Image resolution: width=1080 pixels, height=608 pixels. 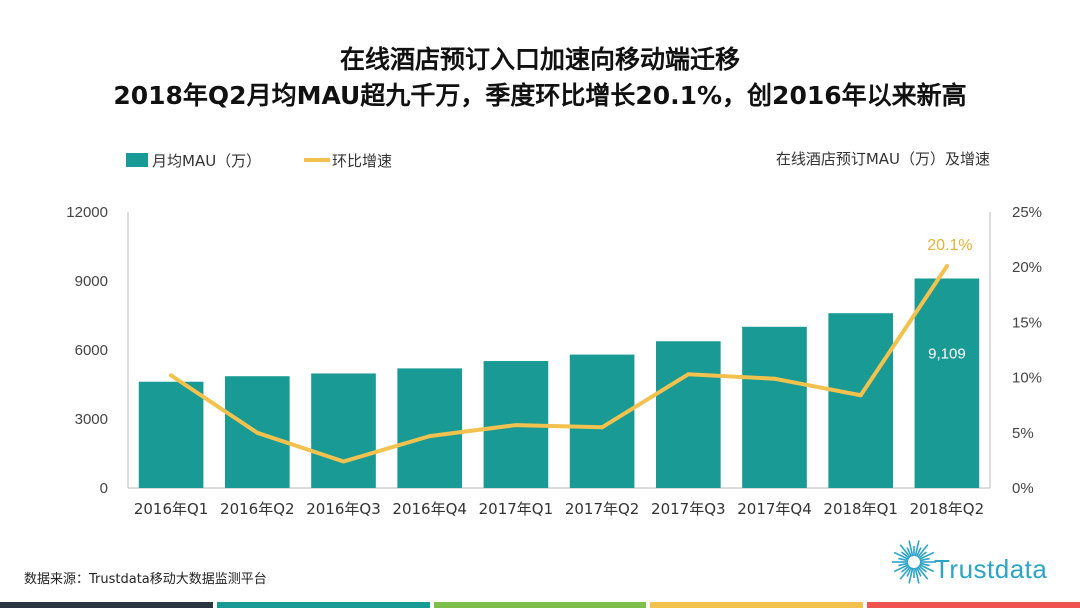 I want to click on x-tick-label: 2017年Q4, so click(x=774, y=509).